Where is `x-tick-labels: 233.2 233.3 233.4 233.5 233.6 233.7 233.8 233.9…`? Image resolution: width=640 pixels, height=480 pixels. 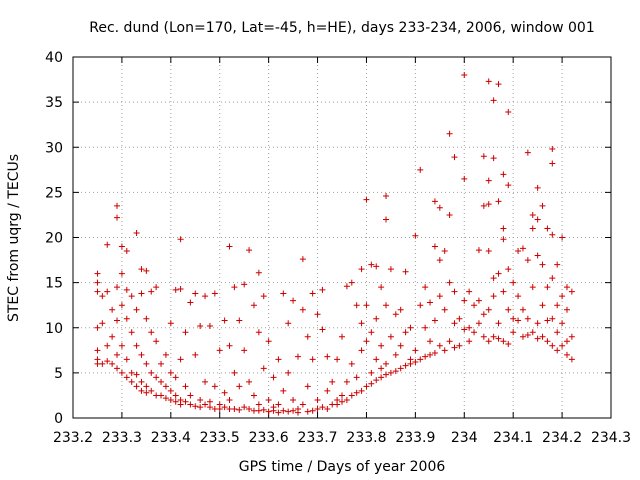 x-tick-labels: 233.2 233.3 233.4 233.5 233.6 233.7 233.8 233.9… is located at coordinates (342, 438).